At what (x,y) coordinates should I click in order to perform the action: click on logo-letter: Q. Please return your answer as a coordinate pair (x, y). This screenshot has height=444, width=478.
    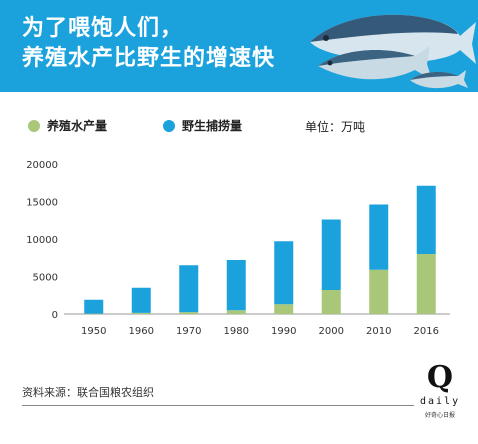
    Looking at the image, I should click on (440, 377).